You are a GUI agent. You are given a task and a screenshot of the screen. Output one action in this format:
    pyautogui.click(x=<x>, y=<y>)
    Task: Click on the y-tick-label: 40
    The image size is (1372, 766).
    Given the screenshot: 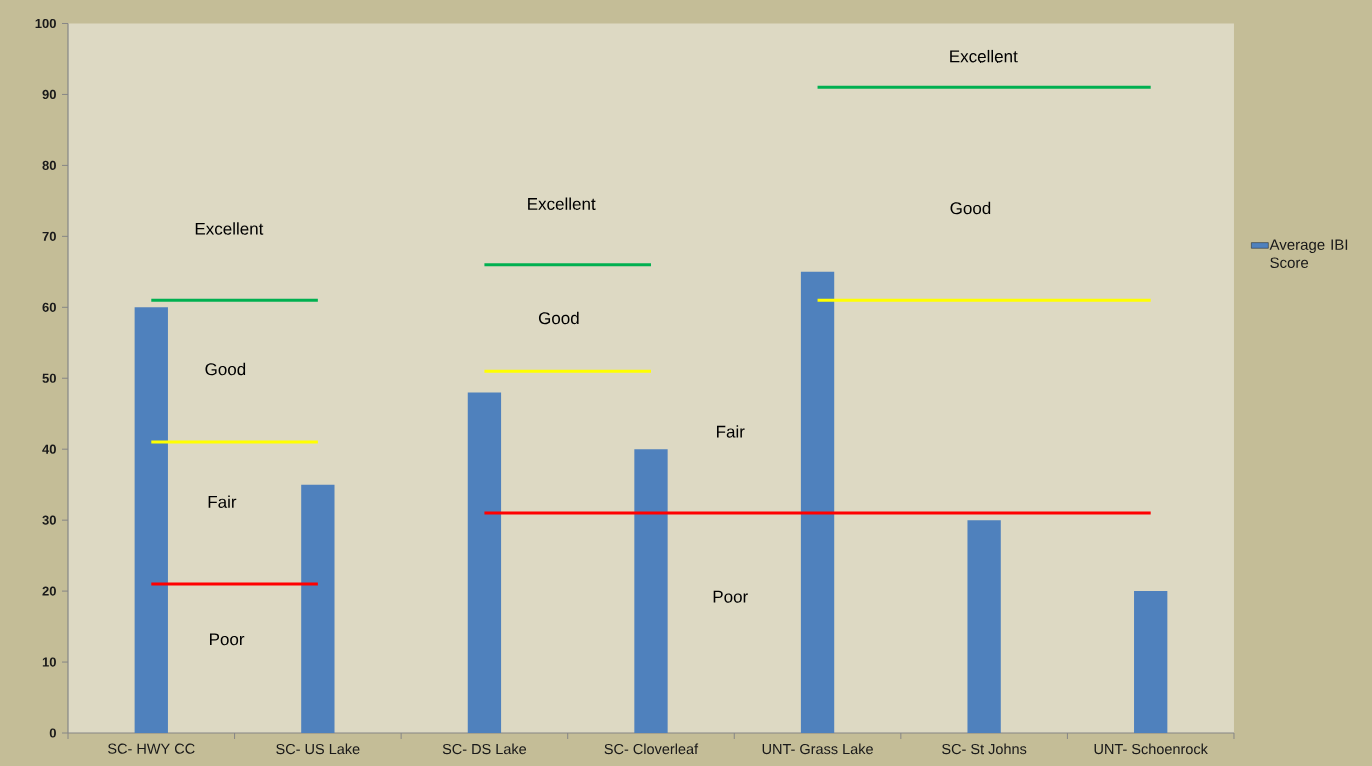 What is the action you would take?
    pyautogui.click(x=49, y=449)
    